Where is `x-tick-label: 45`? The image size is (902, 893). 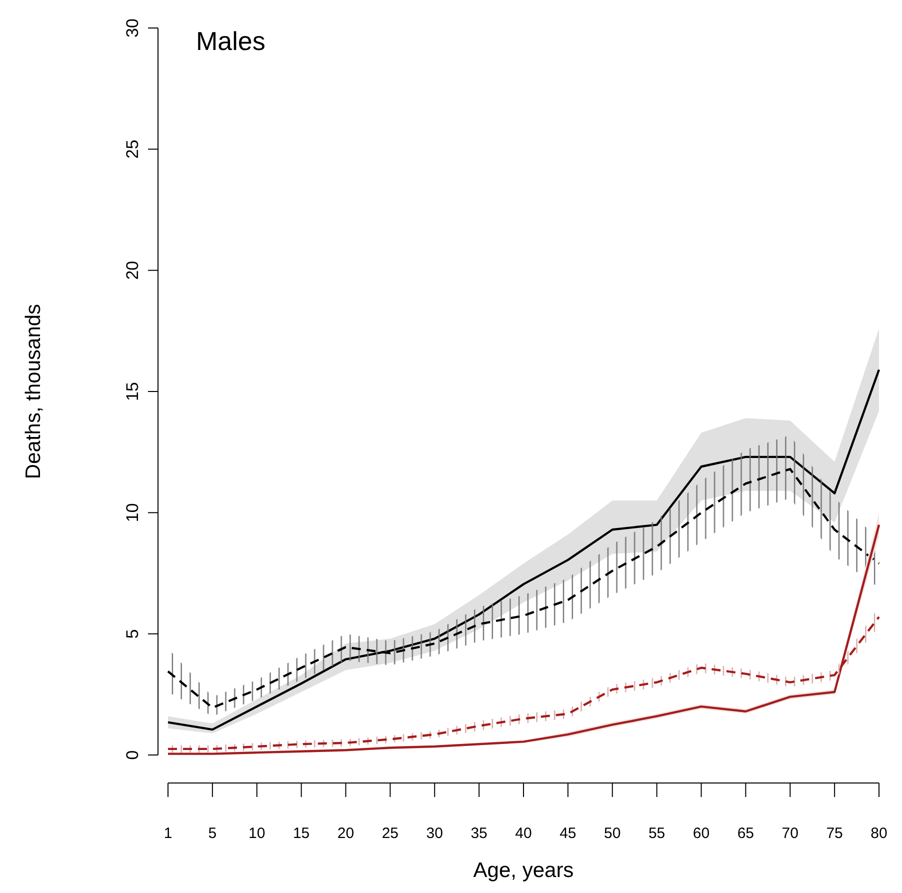
x-tick-label: 45 is located at coordinates (568, 833).